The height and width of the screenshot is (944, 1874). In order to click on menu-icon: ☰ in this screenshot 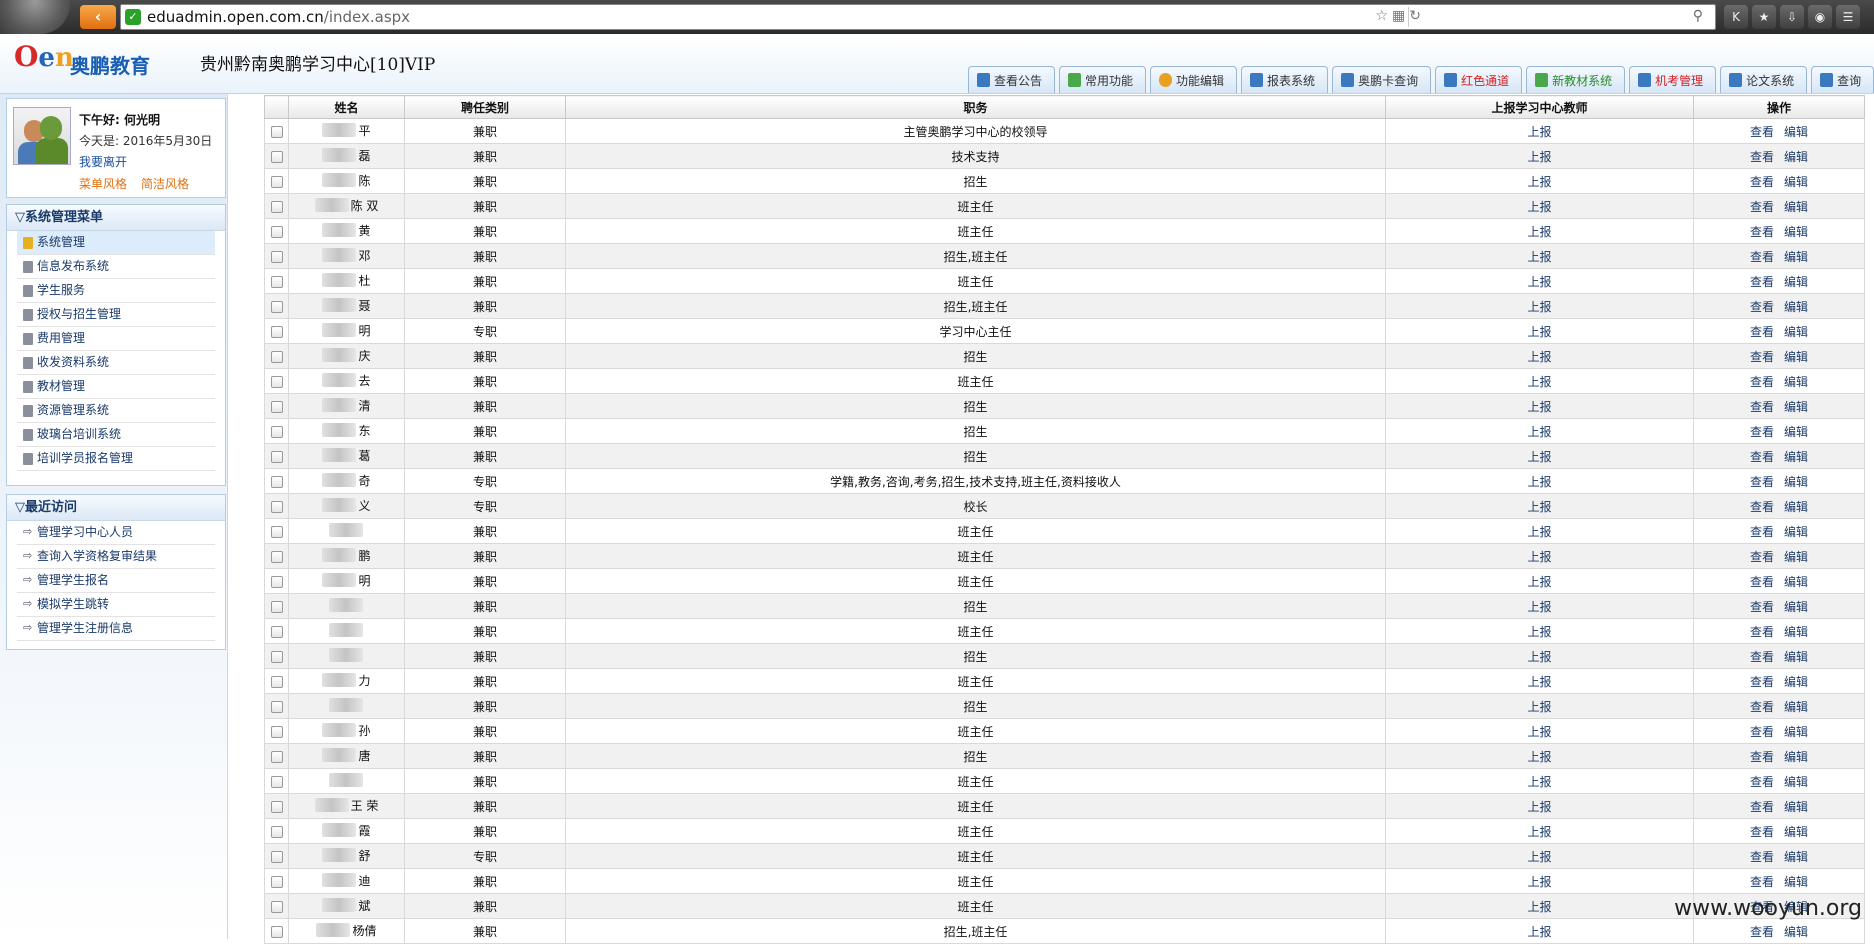, I will do `click(1848, 17)`.